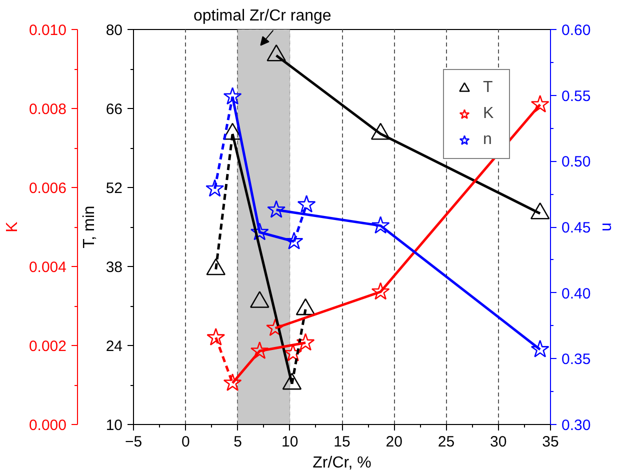 The width and height of the screenshot is (618, 474). Describe the element at coordinates (488, 140) in the screenshot. I see `legend-label: n` at that location.